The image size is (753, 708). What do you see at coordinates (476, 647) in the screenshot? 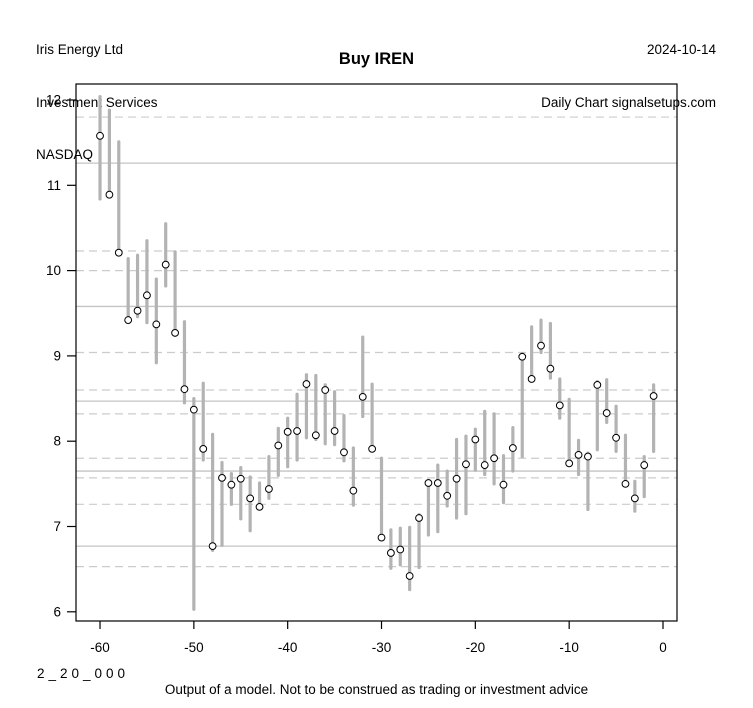
I see `x-axis-tick-label: -20` at bounding box center [476, 647].